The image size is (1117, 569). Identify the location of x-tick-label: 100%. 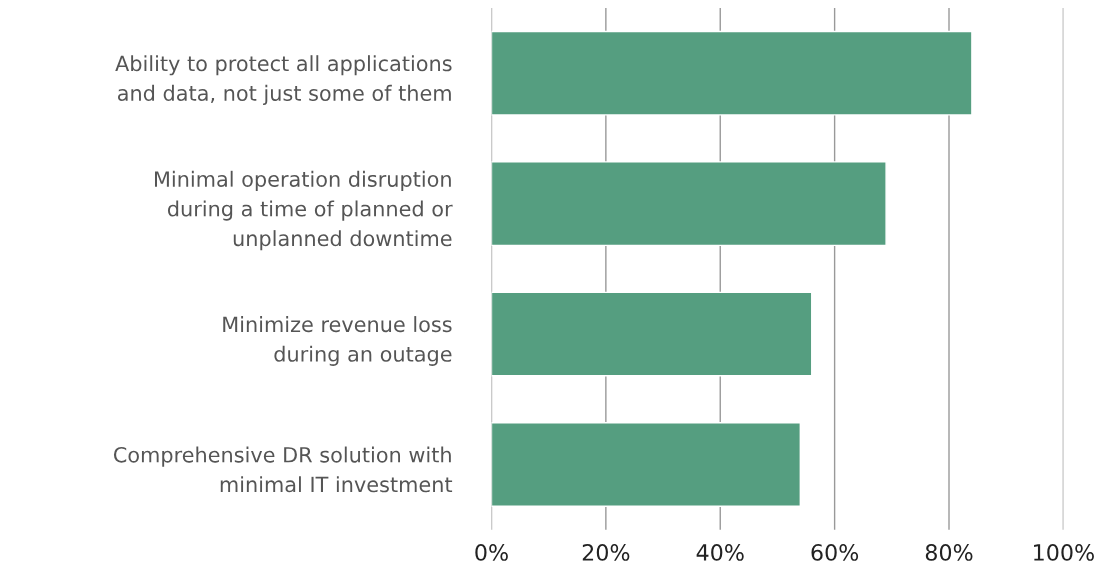
(1064, 552).